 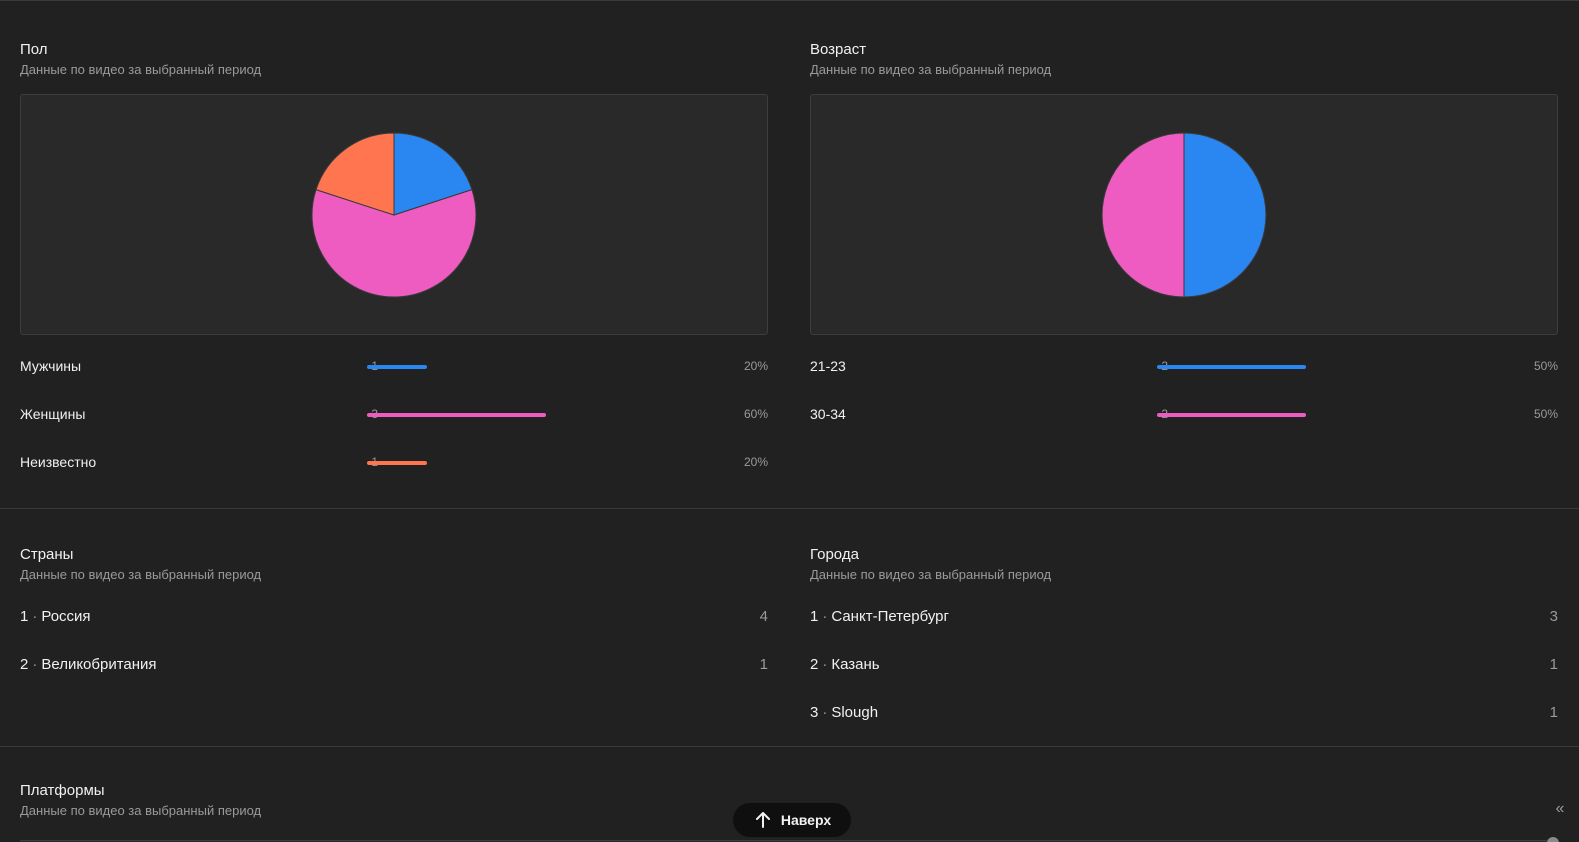 I want to click on list-item-left: 1 · Санкт-Петербург, so click(x=879, y=617).